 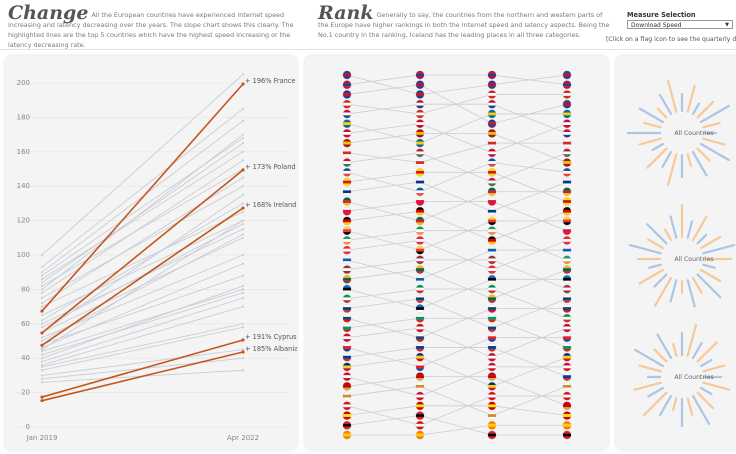 I want to click on measure-dropdown: Download Speed ▼, so click(x=680, y=24).